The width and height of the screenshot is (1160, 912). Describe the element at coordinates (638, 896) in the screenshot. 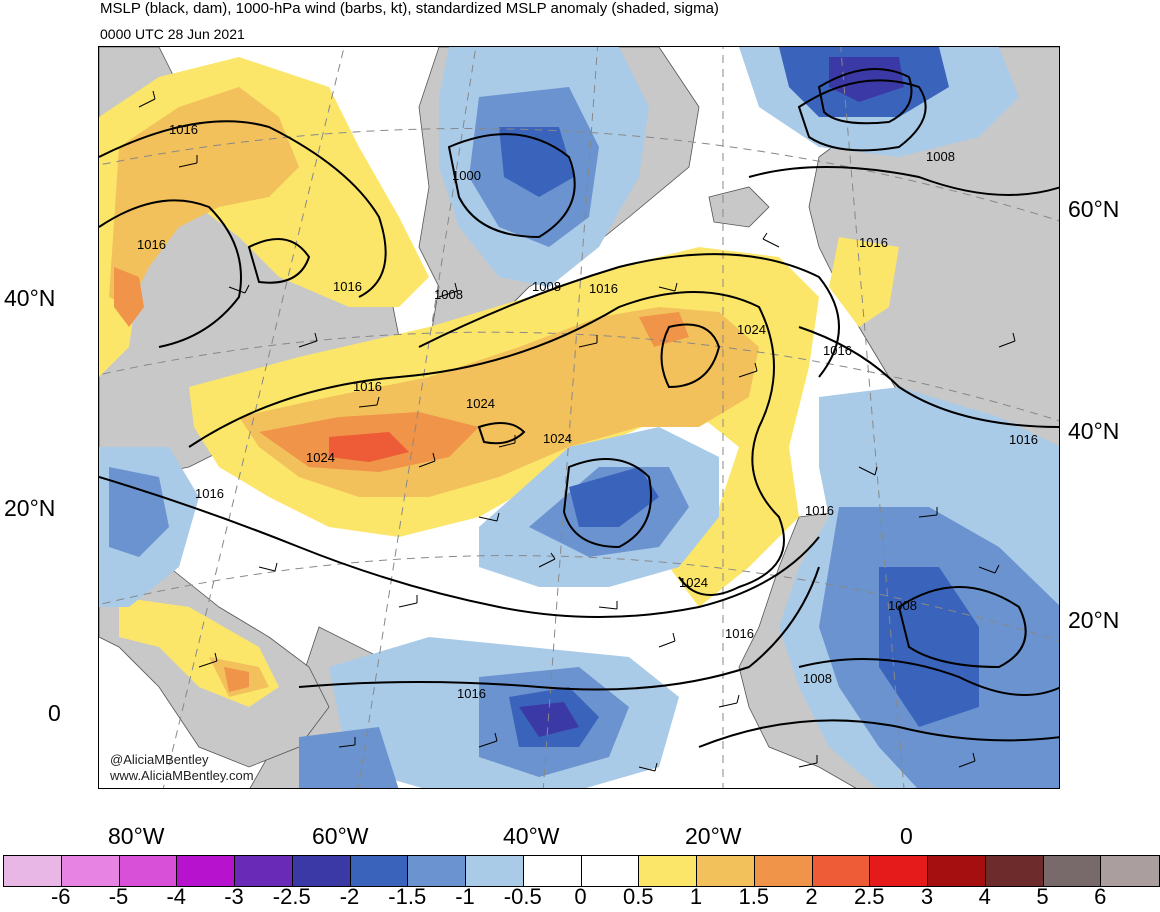

I see `colorbar-tick-label: 0.5` at that location.